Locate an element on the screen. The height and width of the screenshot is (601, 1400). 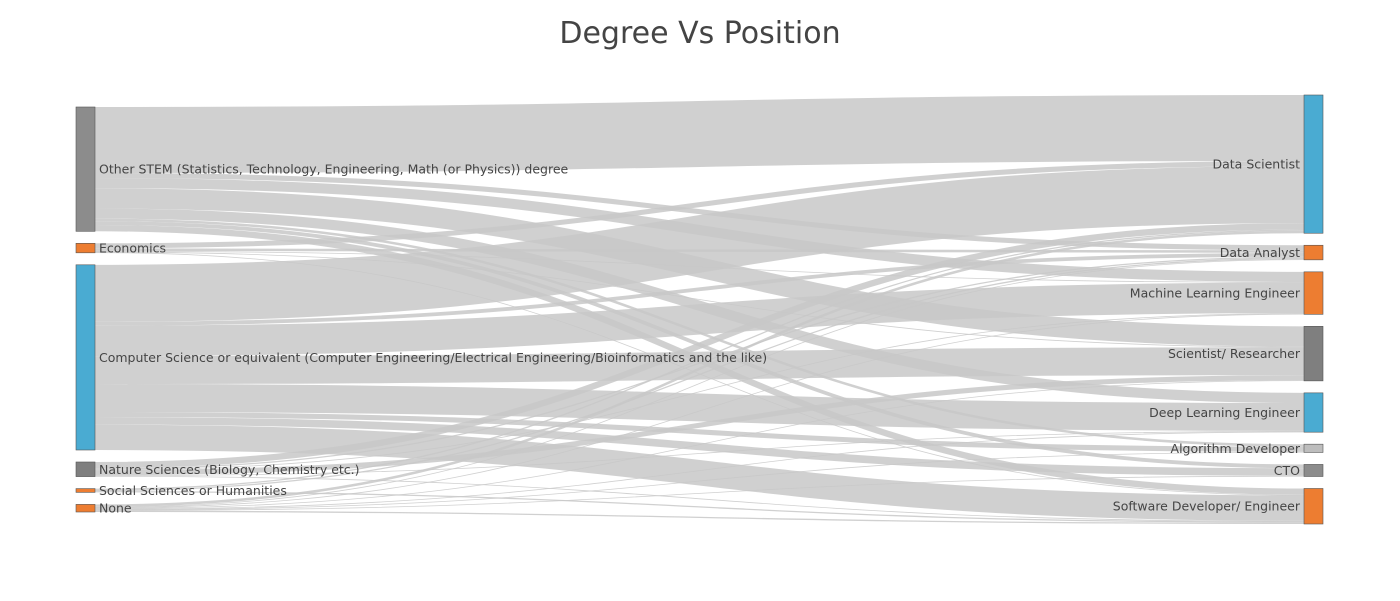
link-none-to-deep-learning-engineer is located at coordinates (699, 470).